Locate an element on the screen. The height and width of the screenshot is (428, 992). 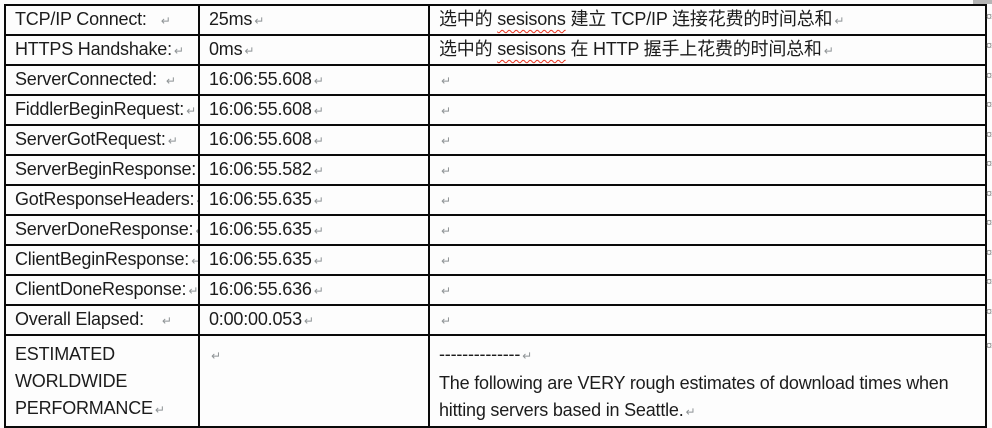
timing-label-cell: ClientDoneResponse: ↵ is located at coordinates (102, 290).